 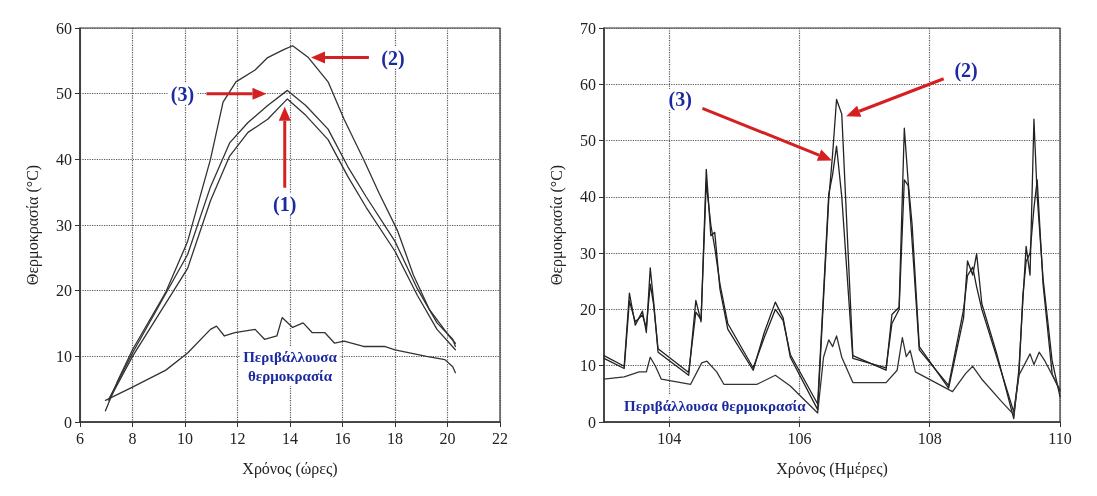 I want to click on x-tick-label: 10, so click(x=185, y=438).